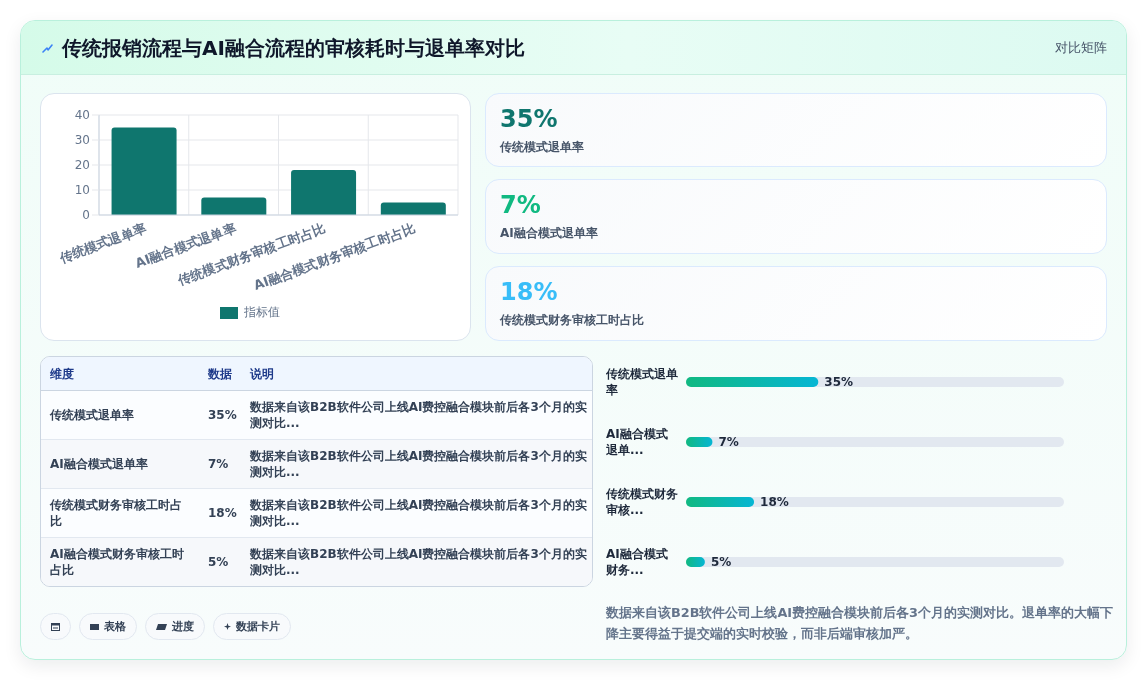  Describe the element at coordinates (82, 140) in the screenshot. I see `y-tick-label: 30` at that location.